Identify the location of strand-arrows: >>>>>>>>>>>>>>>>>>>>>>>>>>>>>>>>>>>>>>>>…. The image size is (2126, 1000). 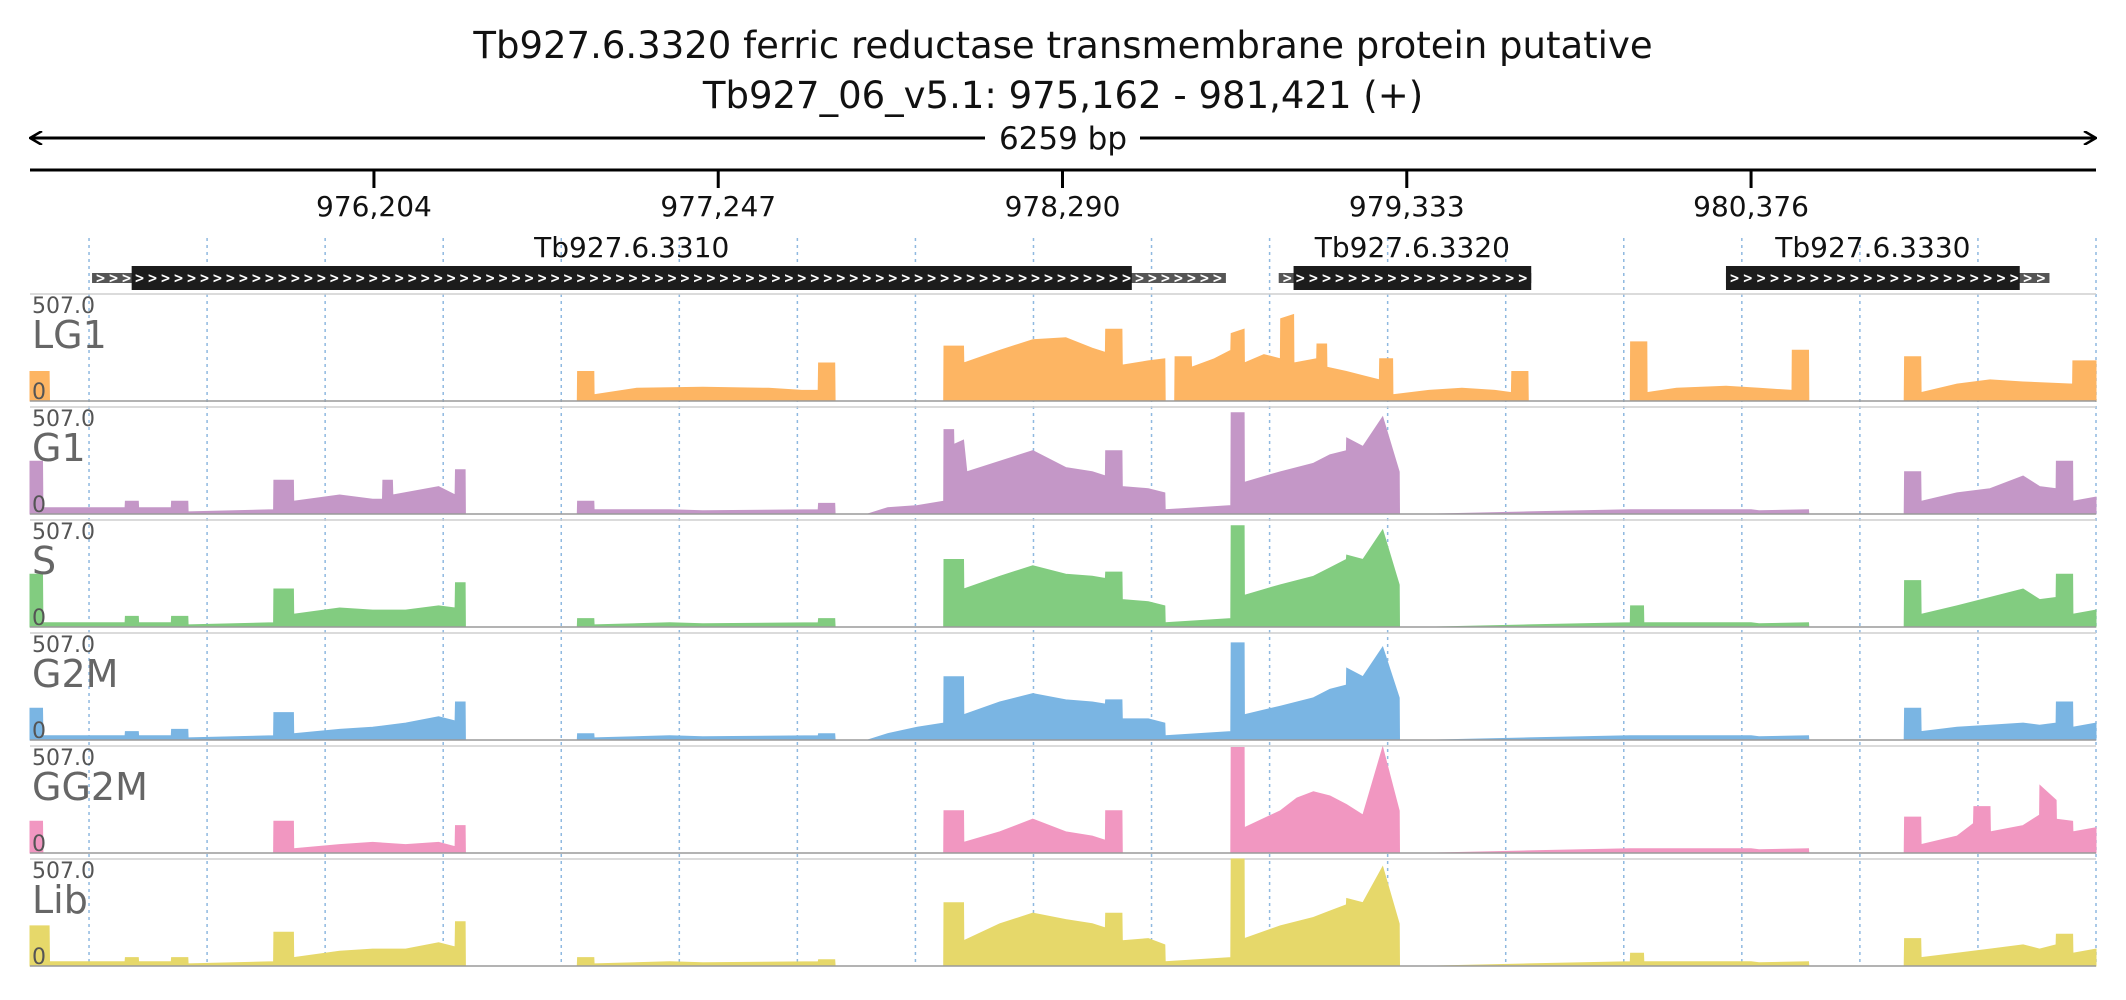
(659, 278).